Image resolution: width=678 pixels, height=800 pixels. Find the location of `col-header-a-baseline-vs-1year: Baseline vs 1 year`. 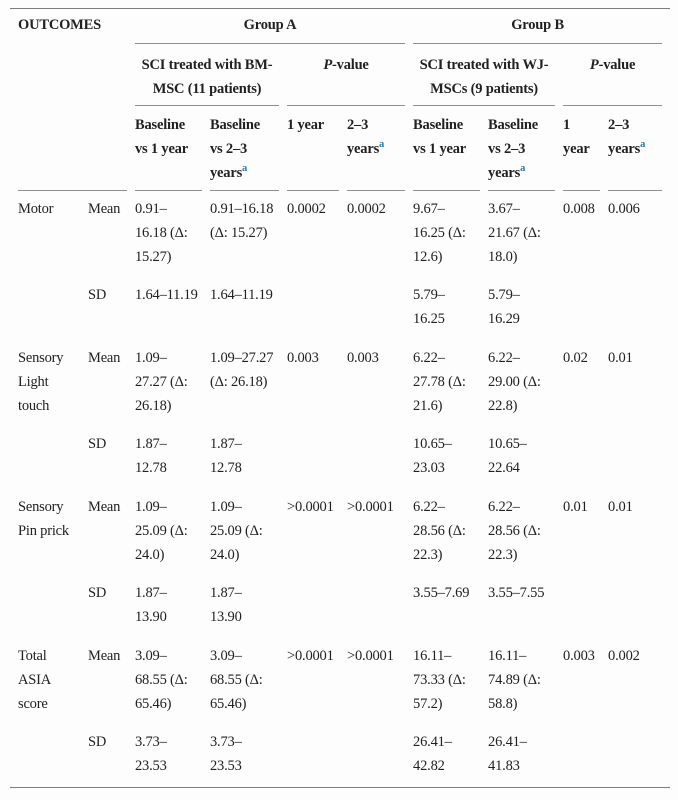

col-header-a-baseline-vs-1year: Baseline vs 1 year is located at coordinates (168, 148).